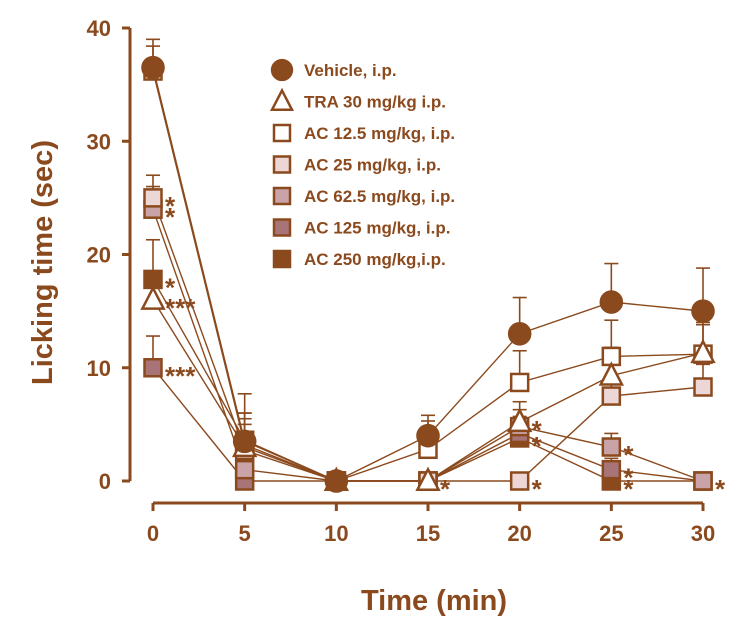  Describe the element at coordinates (375, 259) in the screenshot. I see `legend-label: AC 250 mg/kg,i.p.` at that location.